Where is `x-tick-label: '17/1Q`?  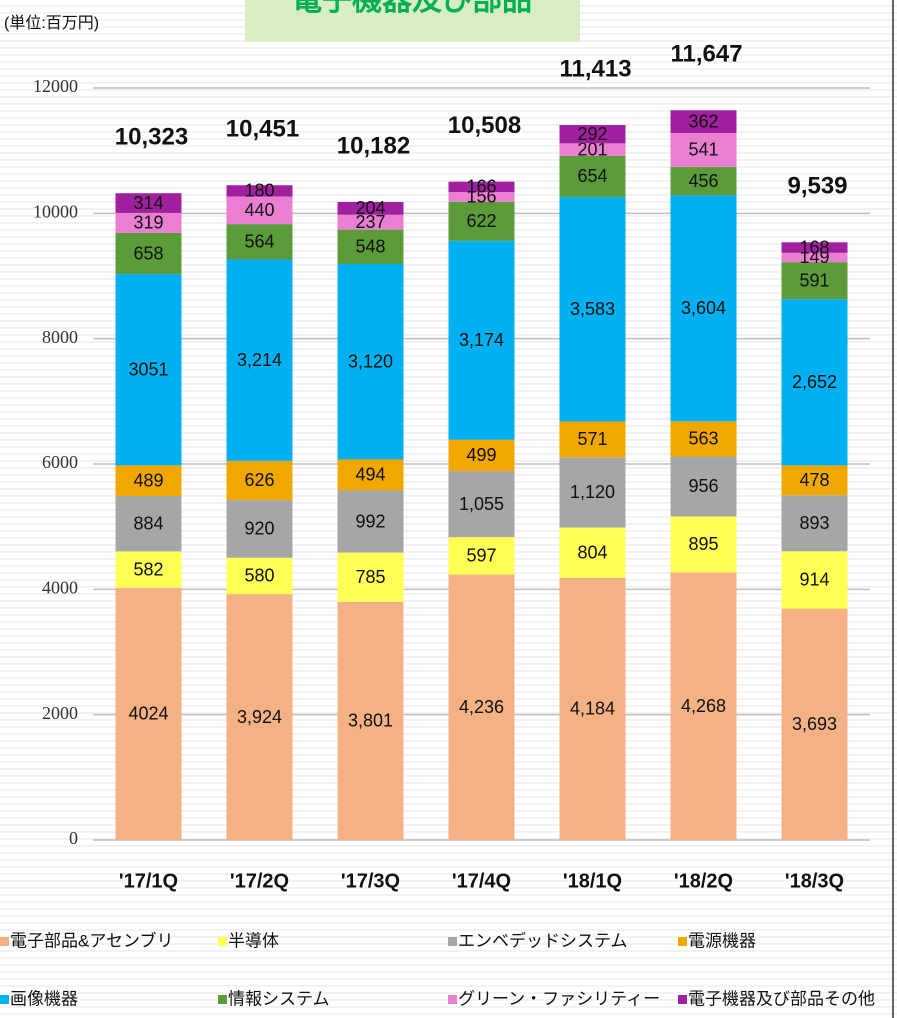 x-tick-label: '17/1Q is located at coordinates (148, 881).